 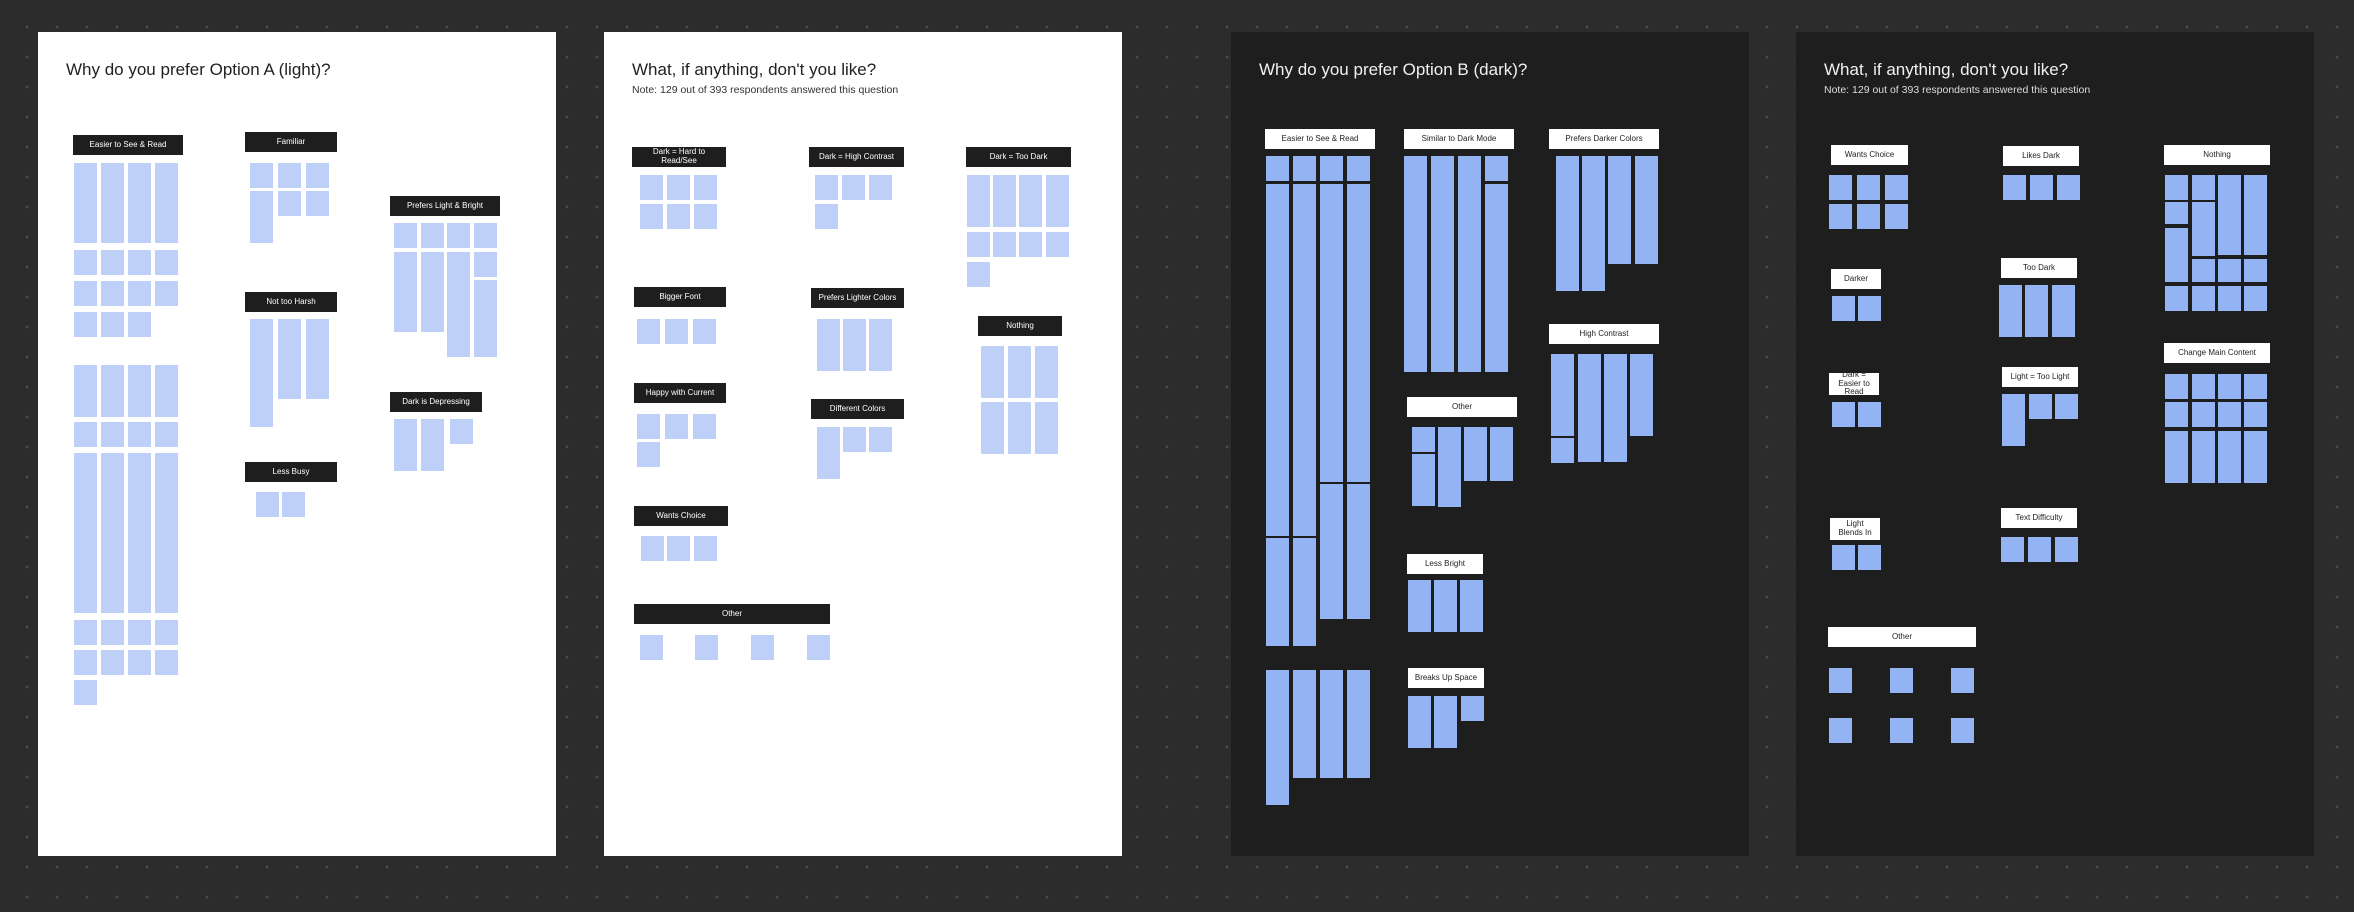 What do you see at coordinates (856, 157) in the screenshot?
I see `cluster-label: Dark = High Contrast` at bounding box center [856, 157].